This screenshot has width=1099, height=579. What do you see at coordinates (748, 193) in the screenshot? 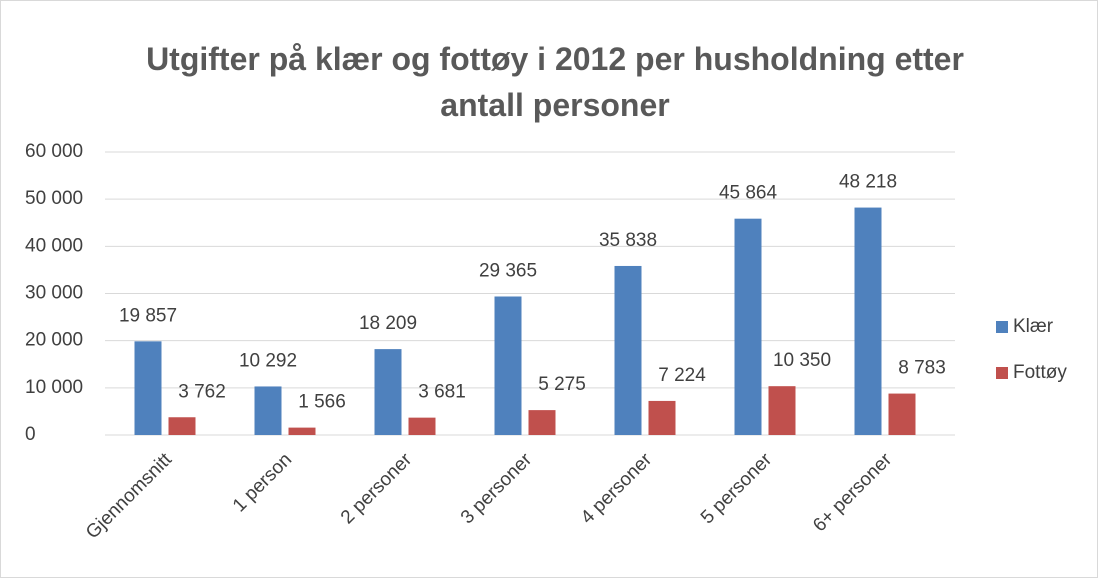
I see `value-label: 45 864` at bounding box center [748, 193].